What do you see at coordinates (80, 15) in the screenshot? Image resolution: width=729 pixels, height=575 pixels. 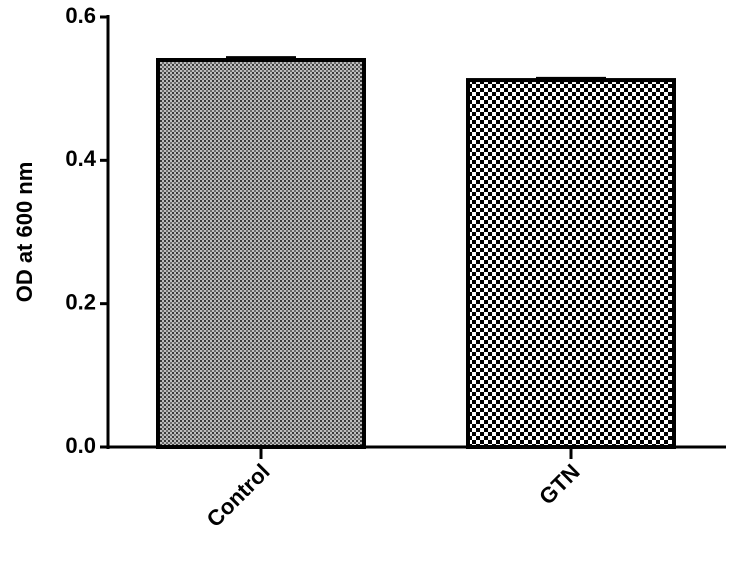 I see `y-tick-label: 0.6` at bounding box center [80, 15].